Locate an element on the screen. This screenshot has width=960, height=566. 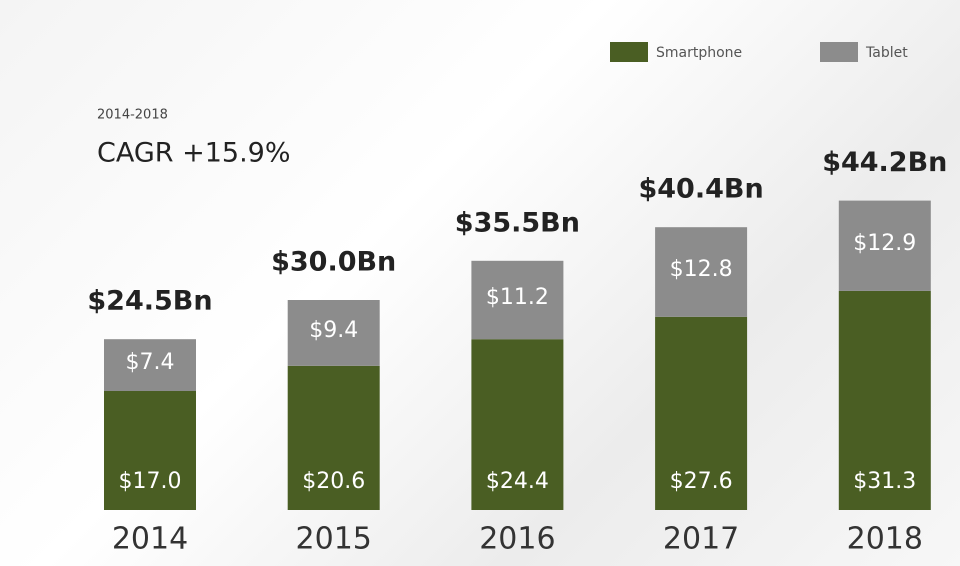
legend-label: Tablet is located at coordinates (886, 53).